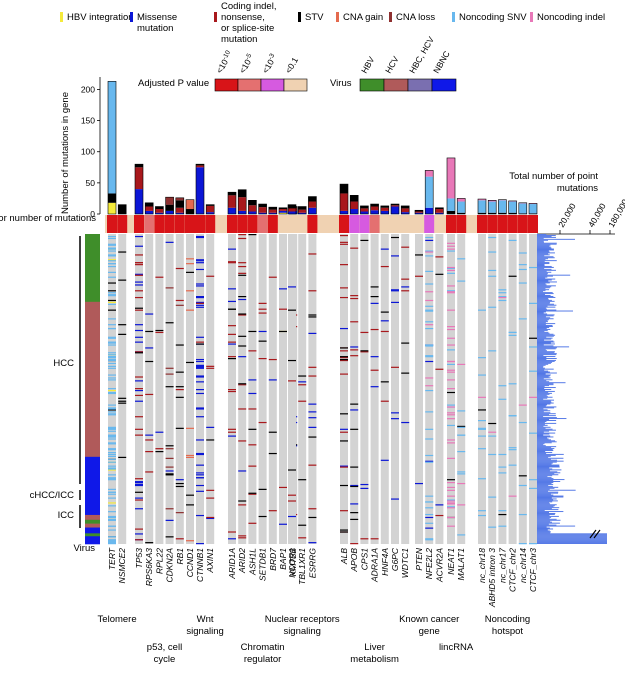 This screenshot has height=674, width=625. What do you see at coordinates (461, 435) in the screenshot?
I see `heatmap-cell-malat1` at bounding box center [461, 435].